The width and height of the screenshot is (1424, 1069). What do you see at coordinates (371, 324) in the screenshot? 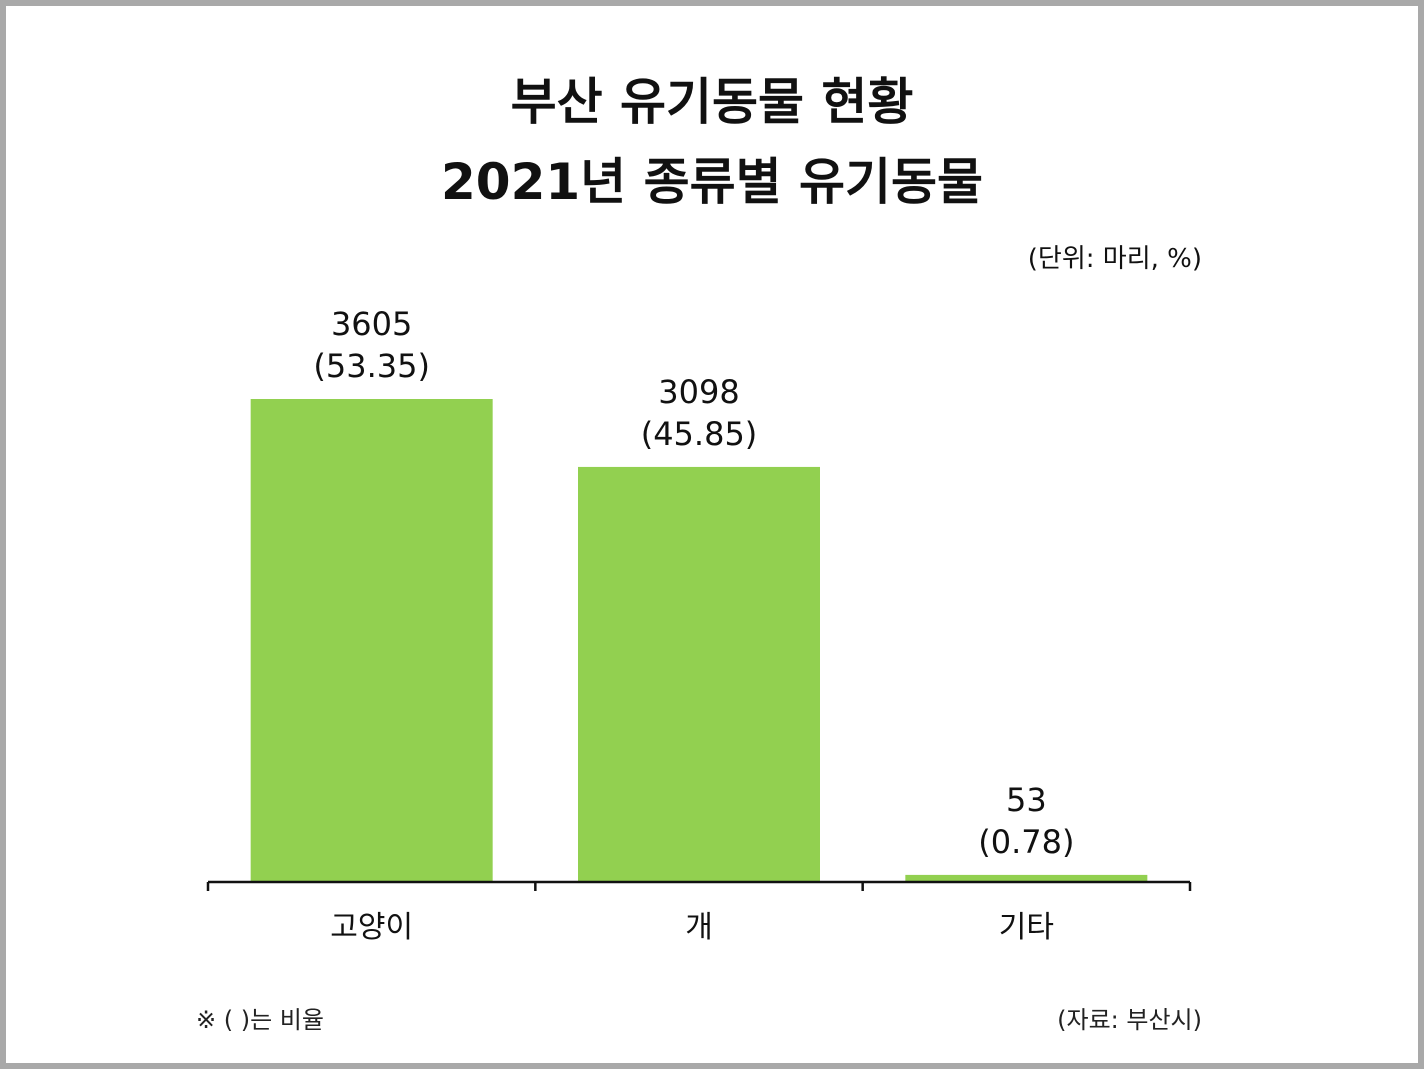
I see `bar-value-label-0: 3605` at bounding box center [371, 324].